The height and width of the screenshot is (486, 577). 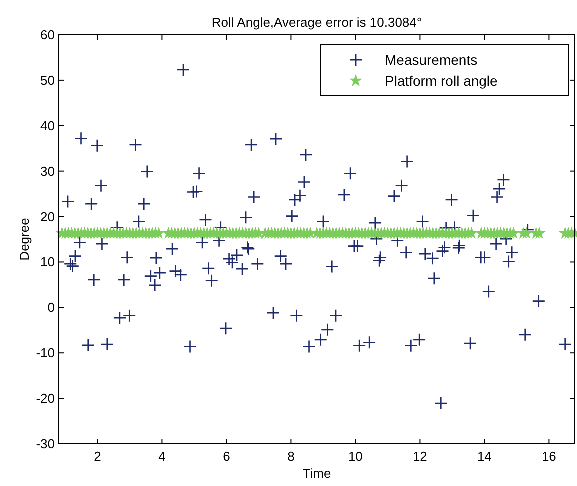 I want to click on y-tick-label: 60, so click(x=47, y=35).